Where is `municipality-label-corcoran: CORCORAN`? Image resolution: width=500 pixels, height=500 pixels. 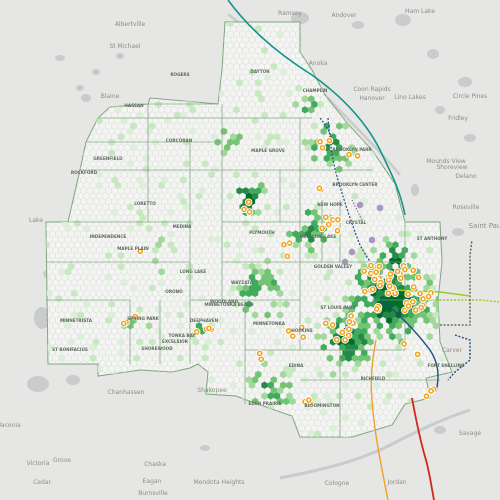
municipality-label-corcoran: CORCORAN is located at coordinates (179, 140).